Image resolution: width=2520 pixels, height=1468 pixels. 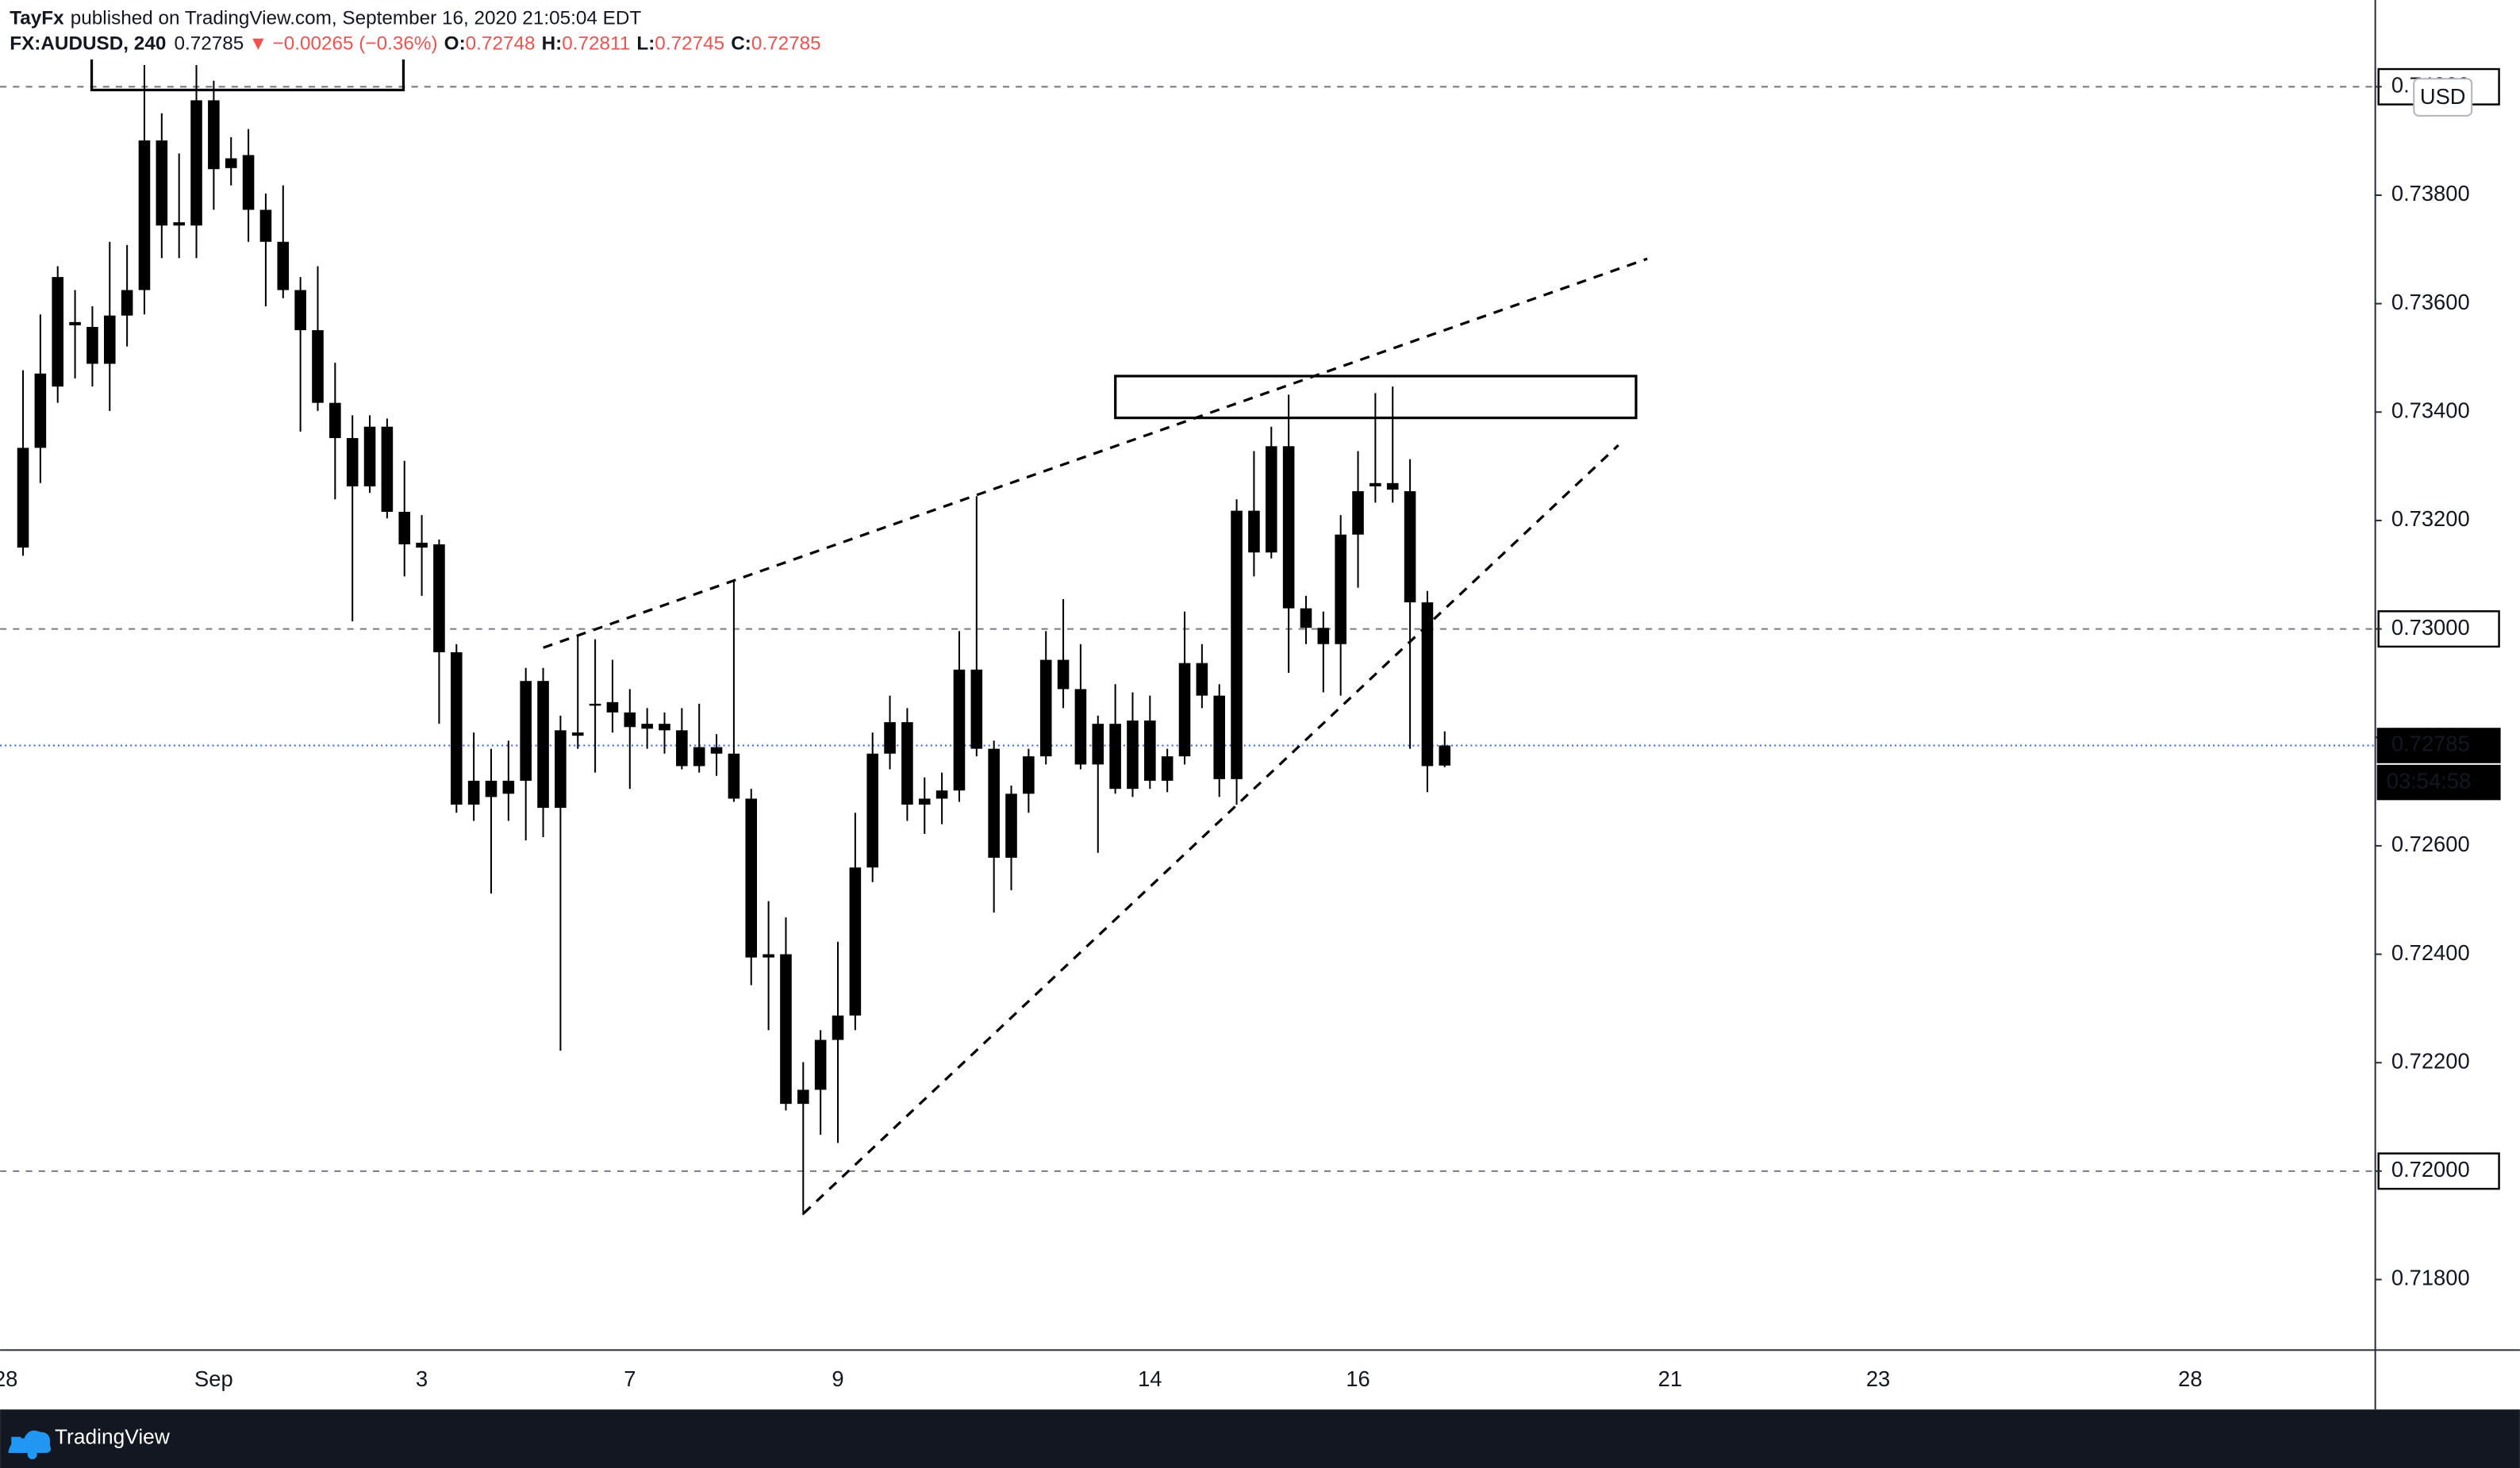 I want to click on y-tick-label: 0.72400, so click(x=2430, y=952).